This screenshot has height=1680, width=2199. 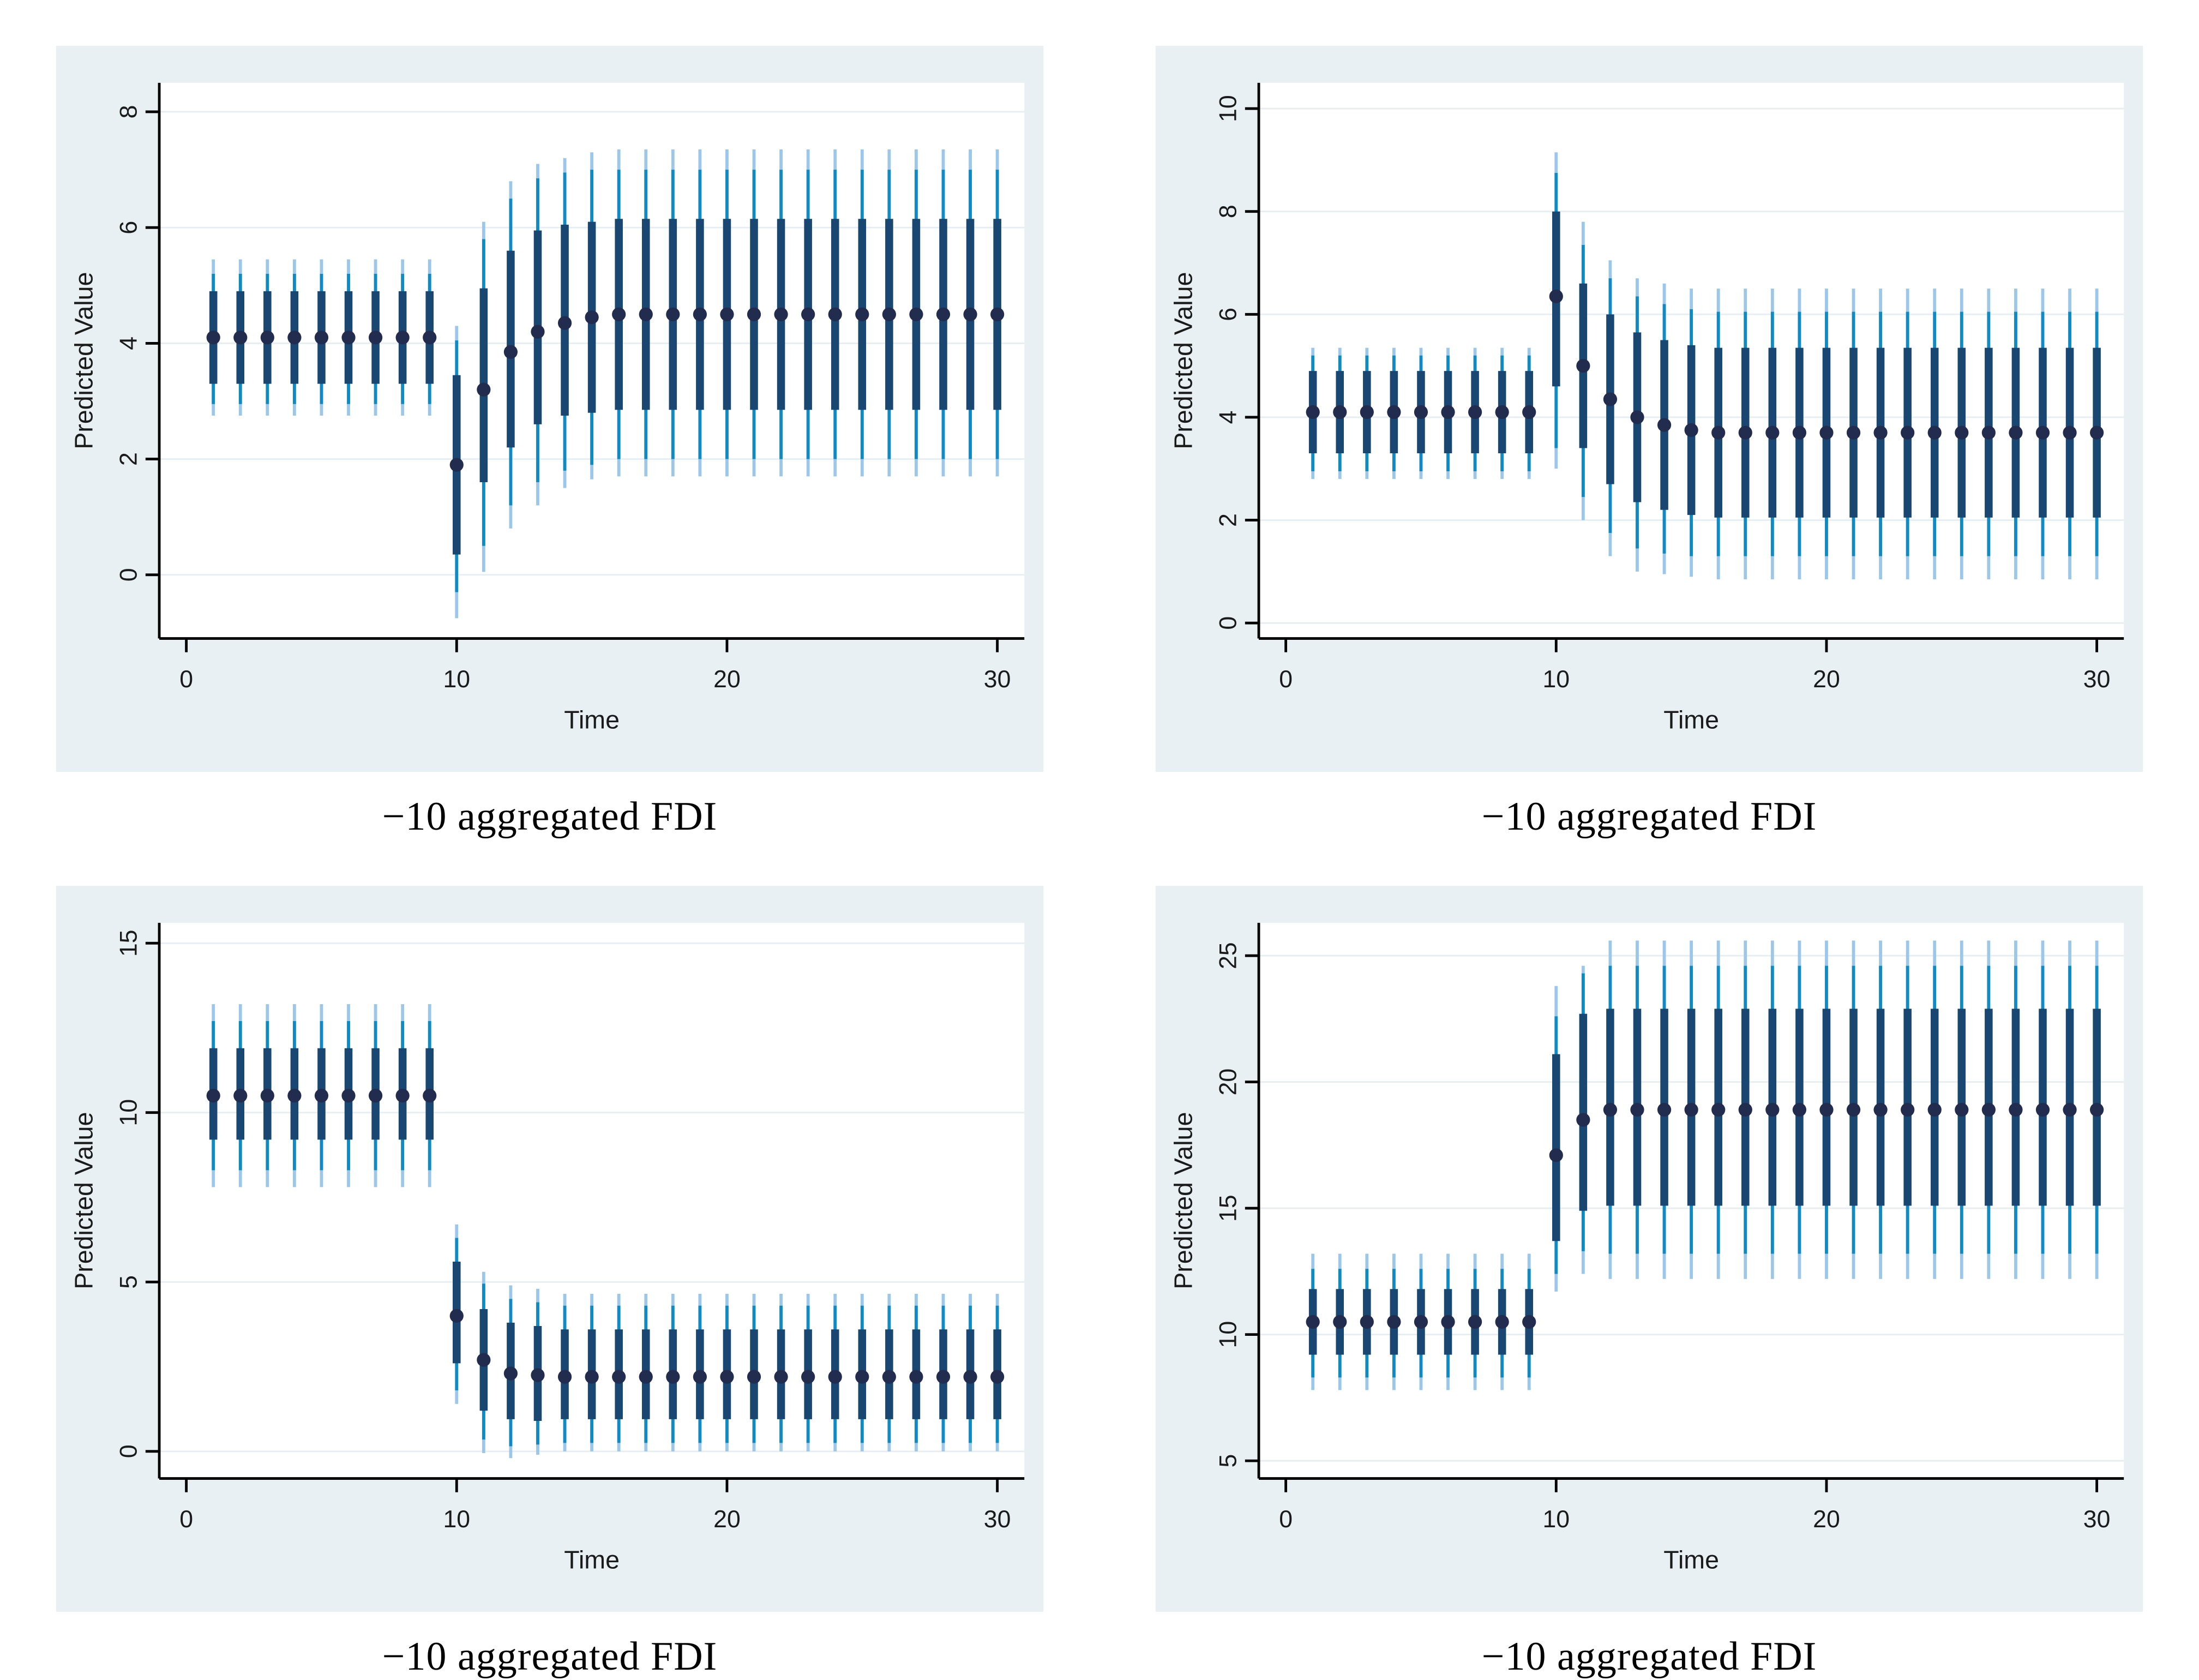 What do you see at coordinates (1649, 1656) in the screenshot?
I see `panel-caption: −10 aggregated FDI` at bounding box center [1649, 1656].